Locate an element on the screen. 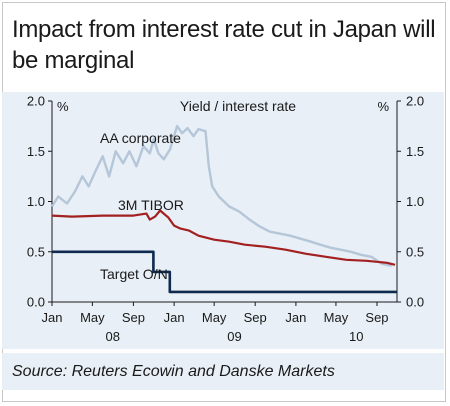 The image size is (450, 406). y-tick-label-right: 1.5 is located at coordinates (415, 151).